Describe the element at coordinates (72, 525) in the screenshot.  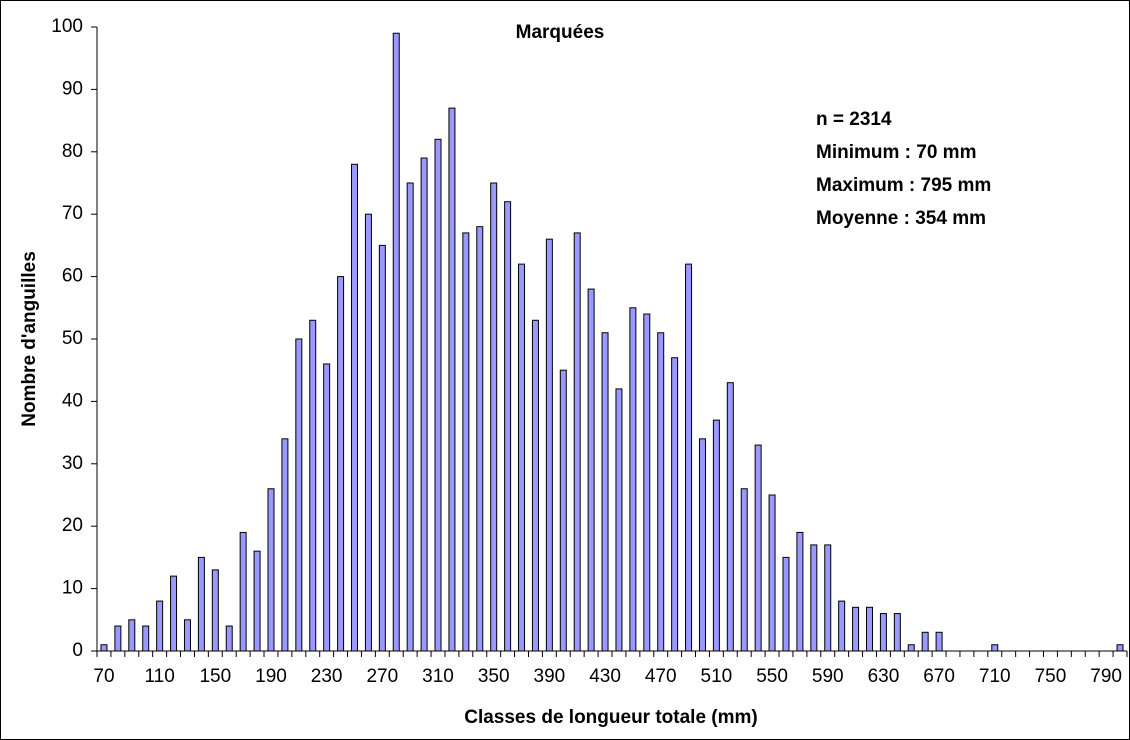
I see `y-tick-label: 20` at that location.